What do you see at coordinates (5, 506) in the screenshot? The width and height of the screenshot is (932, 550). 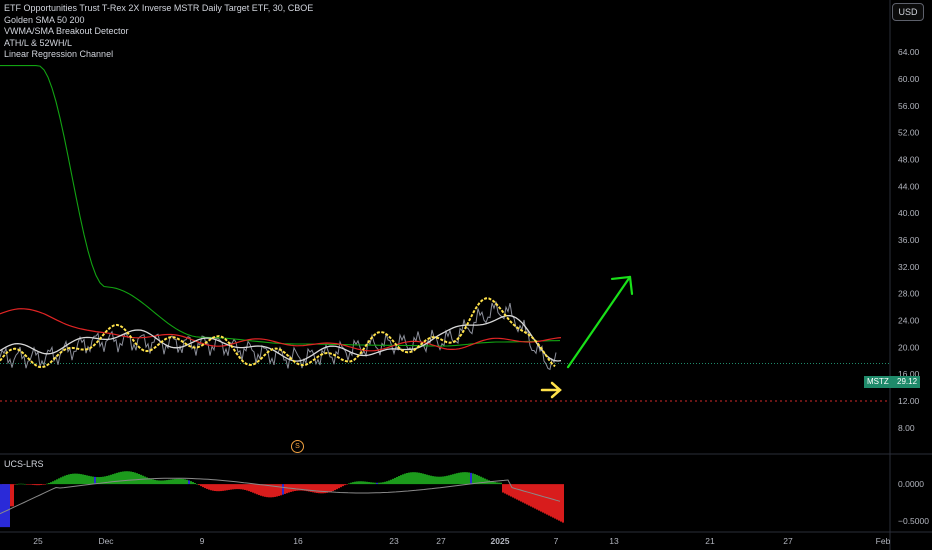 I see `histogram-bar-blue` at bounding box center [5, 506].